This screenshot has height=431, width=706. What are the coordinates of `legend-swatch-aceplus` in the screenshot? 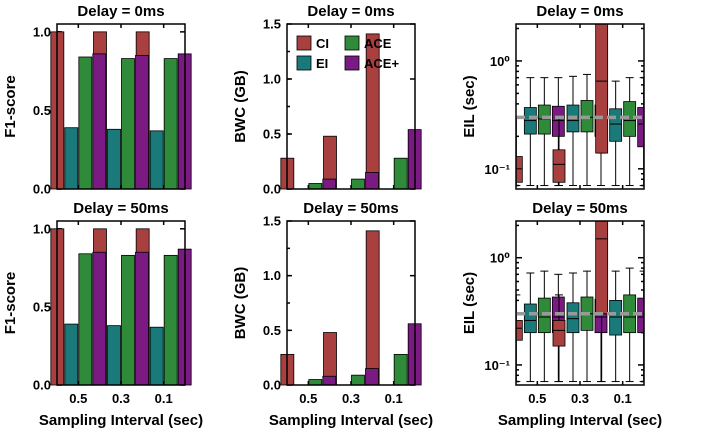 It's located at (352, 63).